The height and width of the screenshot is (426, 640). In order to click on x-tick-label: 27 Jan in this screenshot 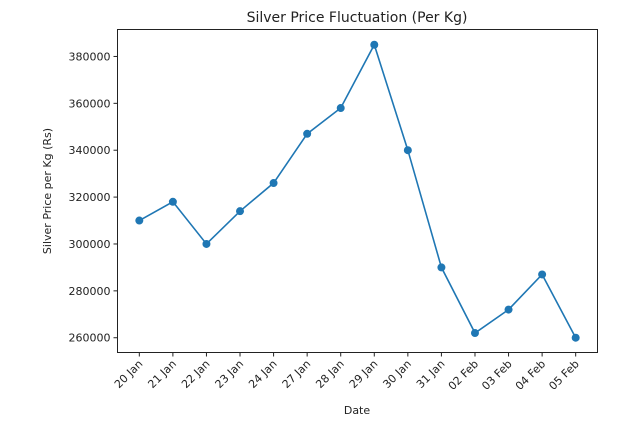, I will do `click(297, 374)`.